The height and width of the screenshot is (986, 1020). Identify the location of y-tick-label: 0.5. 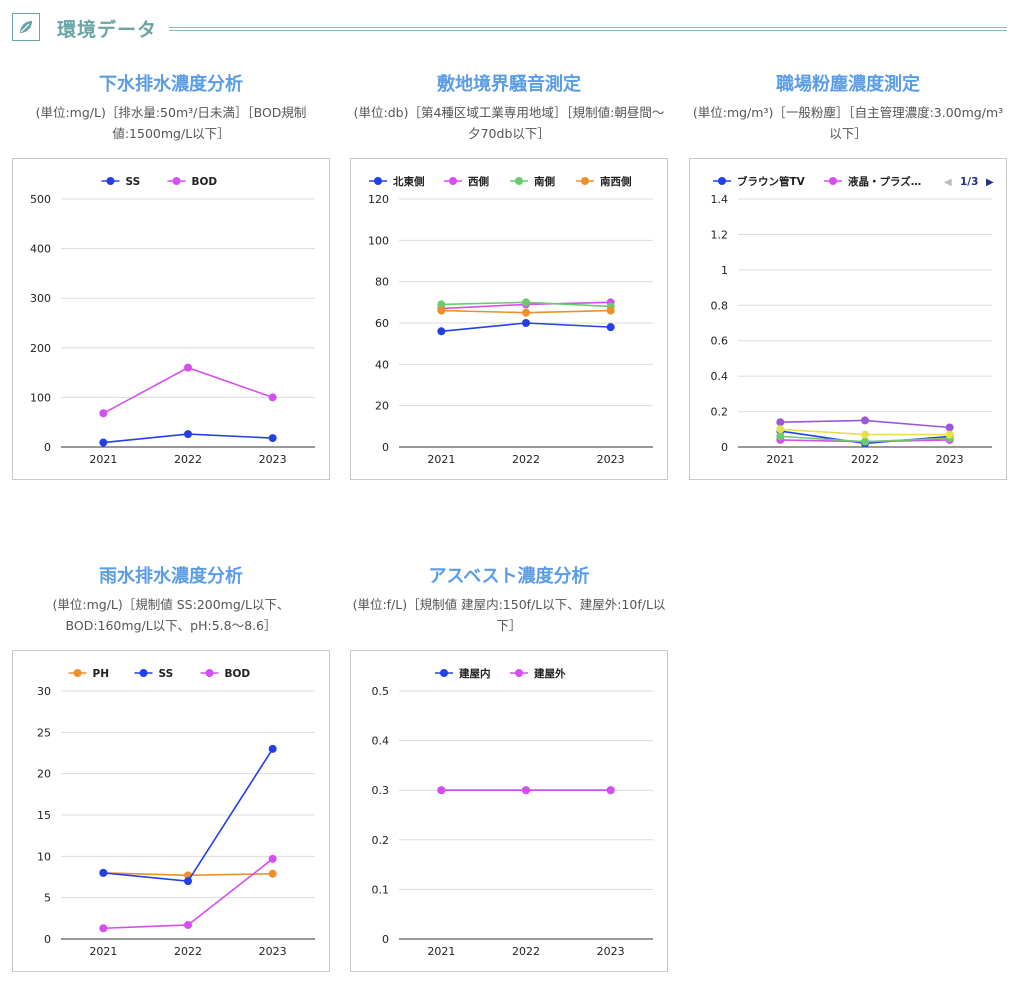
(381, 691).